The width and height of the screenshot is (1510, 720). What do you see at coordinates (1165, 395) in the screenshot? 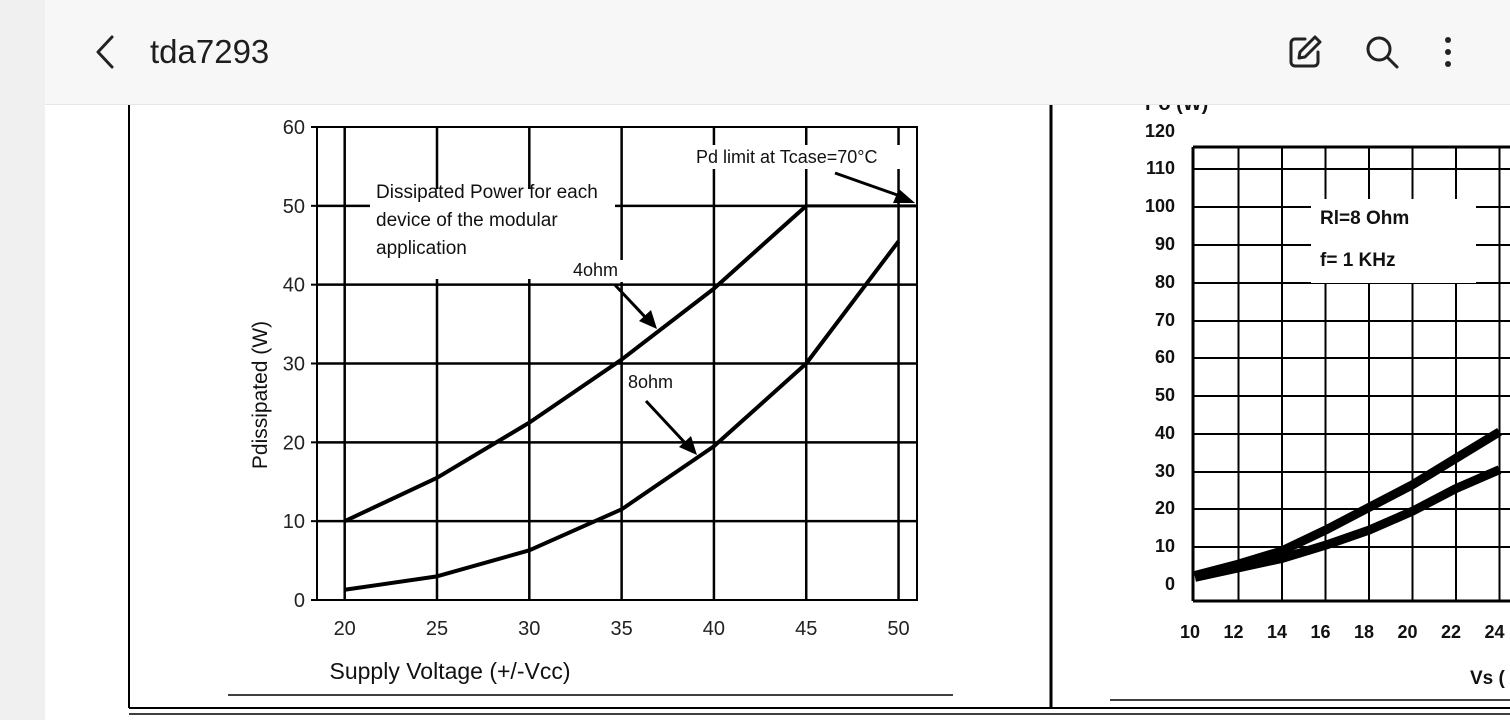
I see `chart2-y-tick-label: 50` at bounding box center [1165, 395].